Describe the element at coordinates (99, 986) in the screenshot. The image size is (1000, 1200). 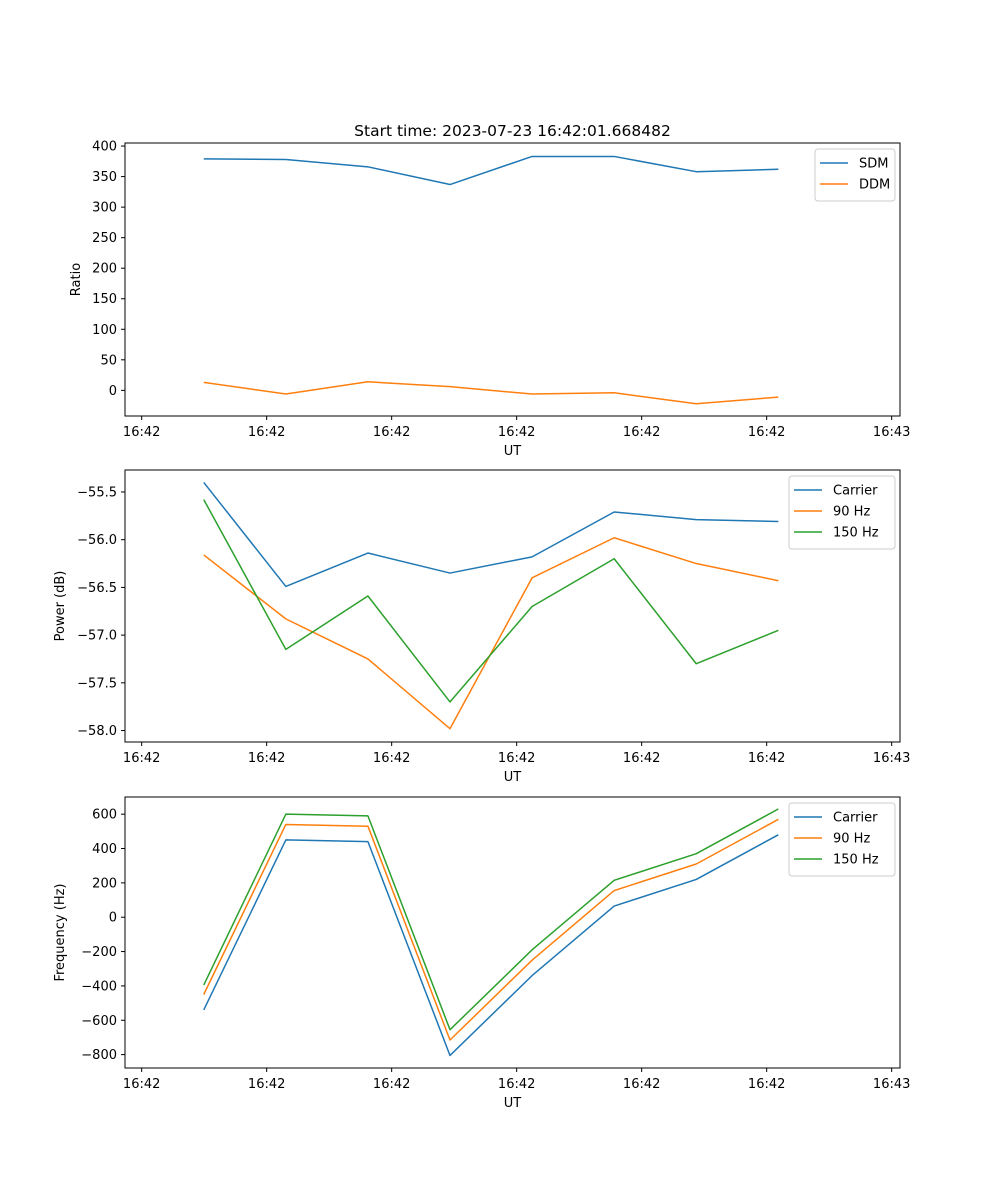
I see `y-tick-label: −400` at that location.